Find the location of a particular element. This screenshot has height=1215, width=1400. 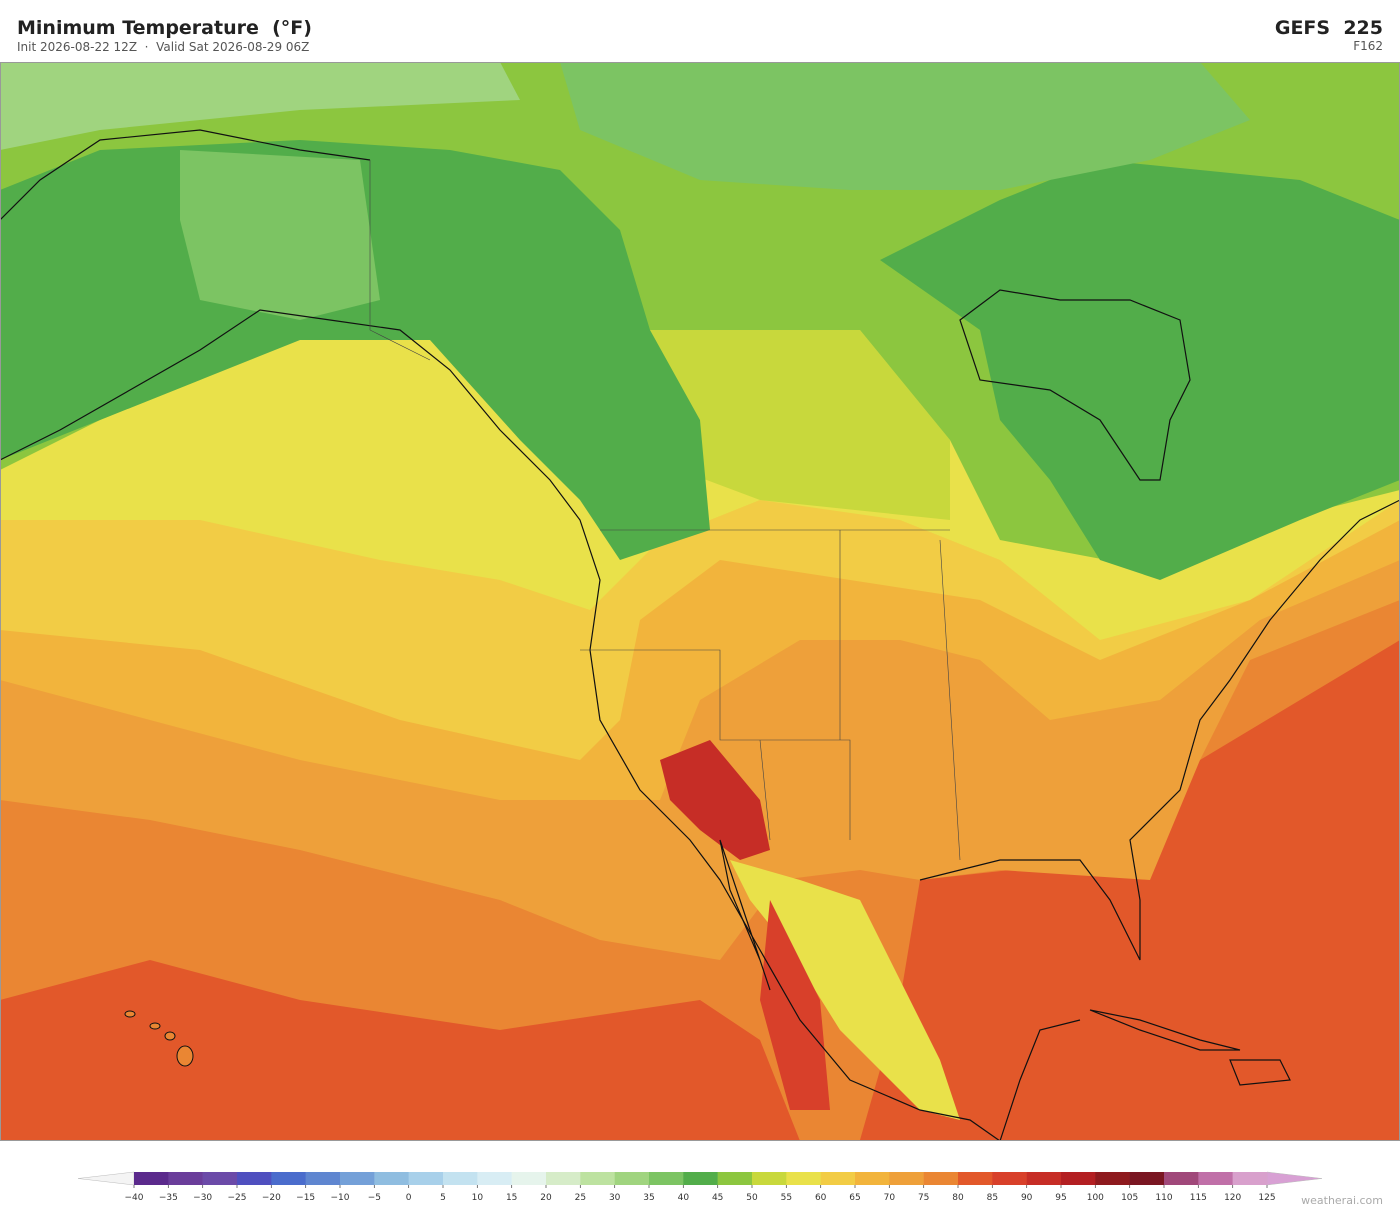

colorbar-tick-label: 90 is located at coordinates (1027, 1198).